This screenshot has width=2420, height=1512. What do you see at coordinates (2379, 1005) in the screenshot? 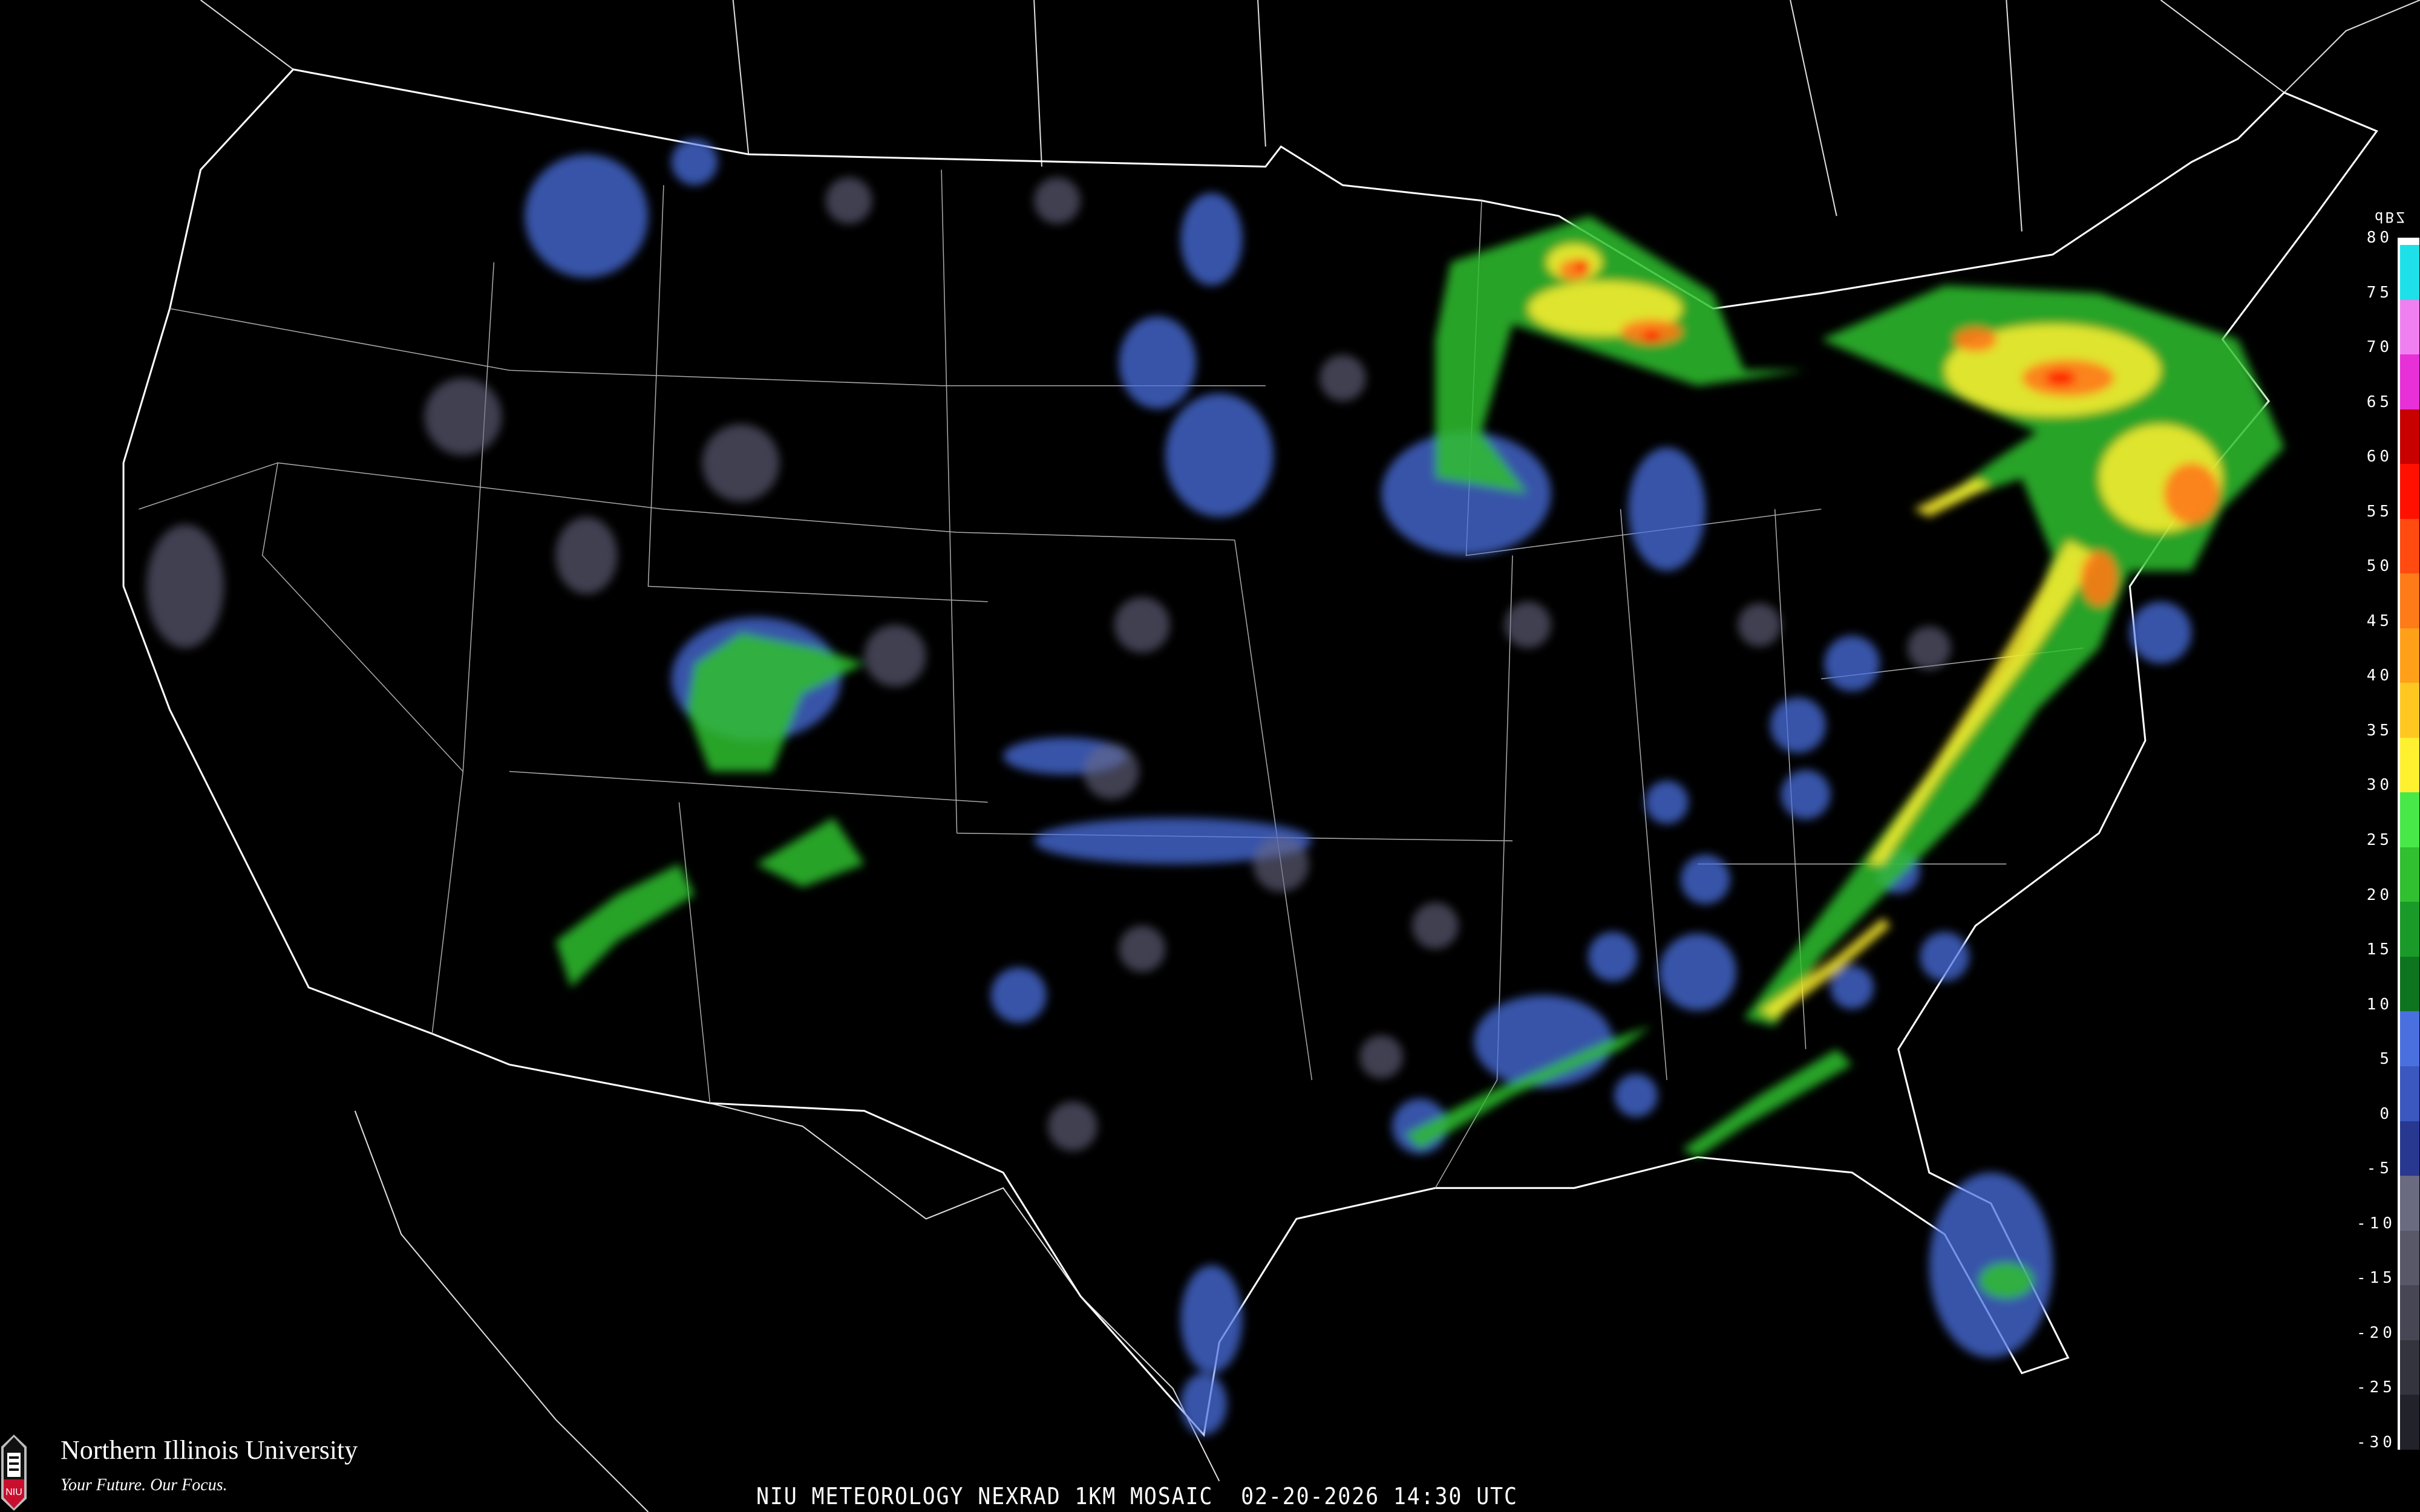
I see `legend-label: 10` at bounding box center [2379, 1005].